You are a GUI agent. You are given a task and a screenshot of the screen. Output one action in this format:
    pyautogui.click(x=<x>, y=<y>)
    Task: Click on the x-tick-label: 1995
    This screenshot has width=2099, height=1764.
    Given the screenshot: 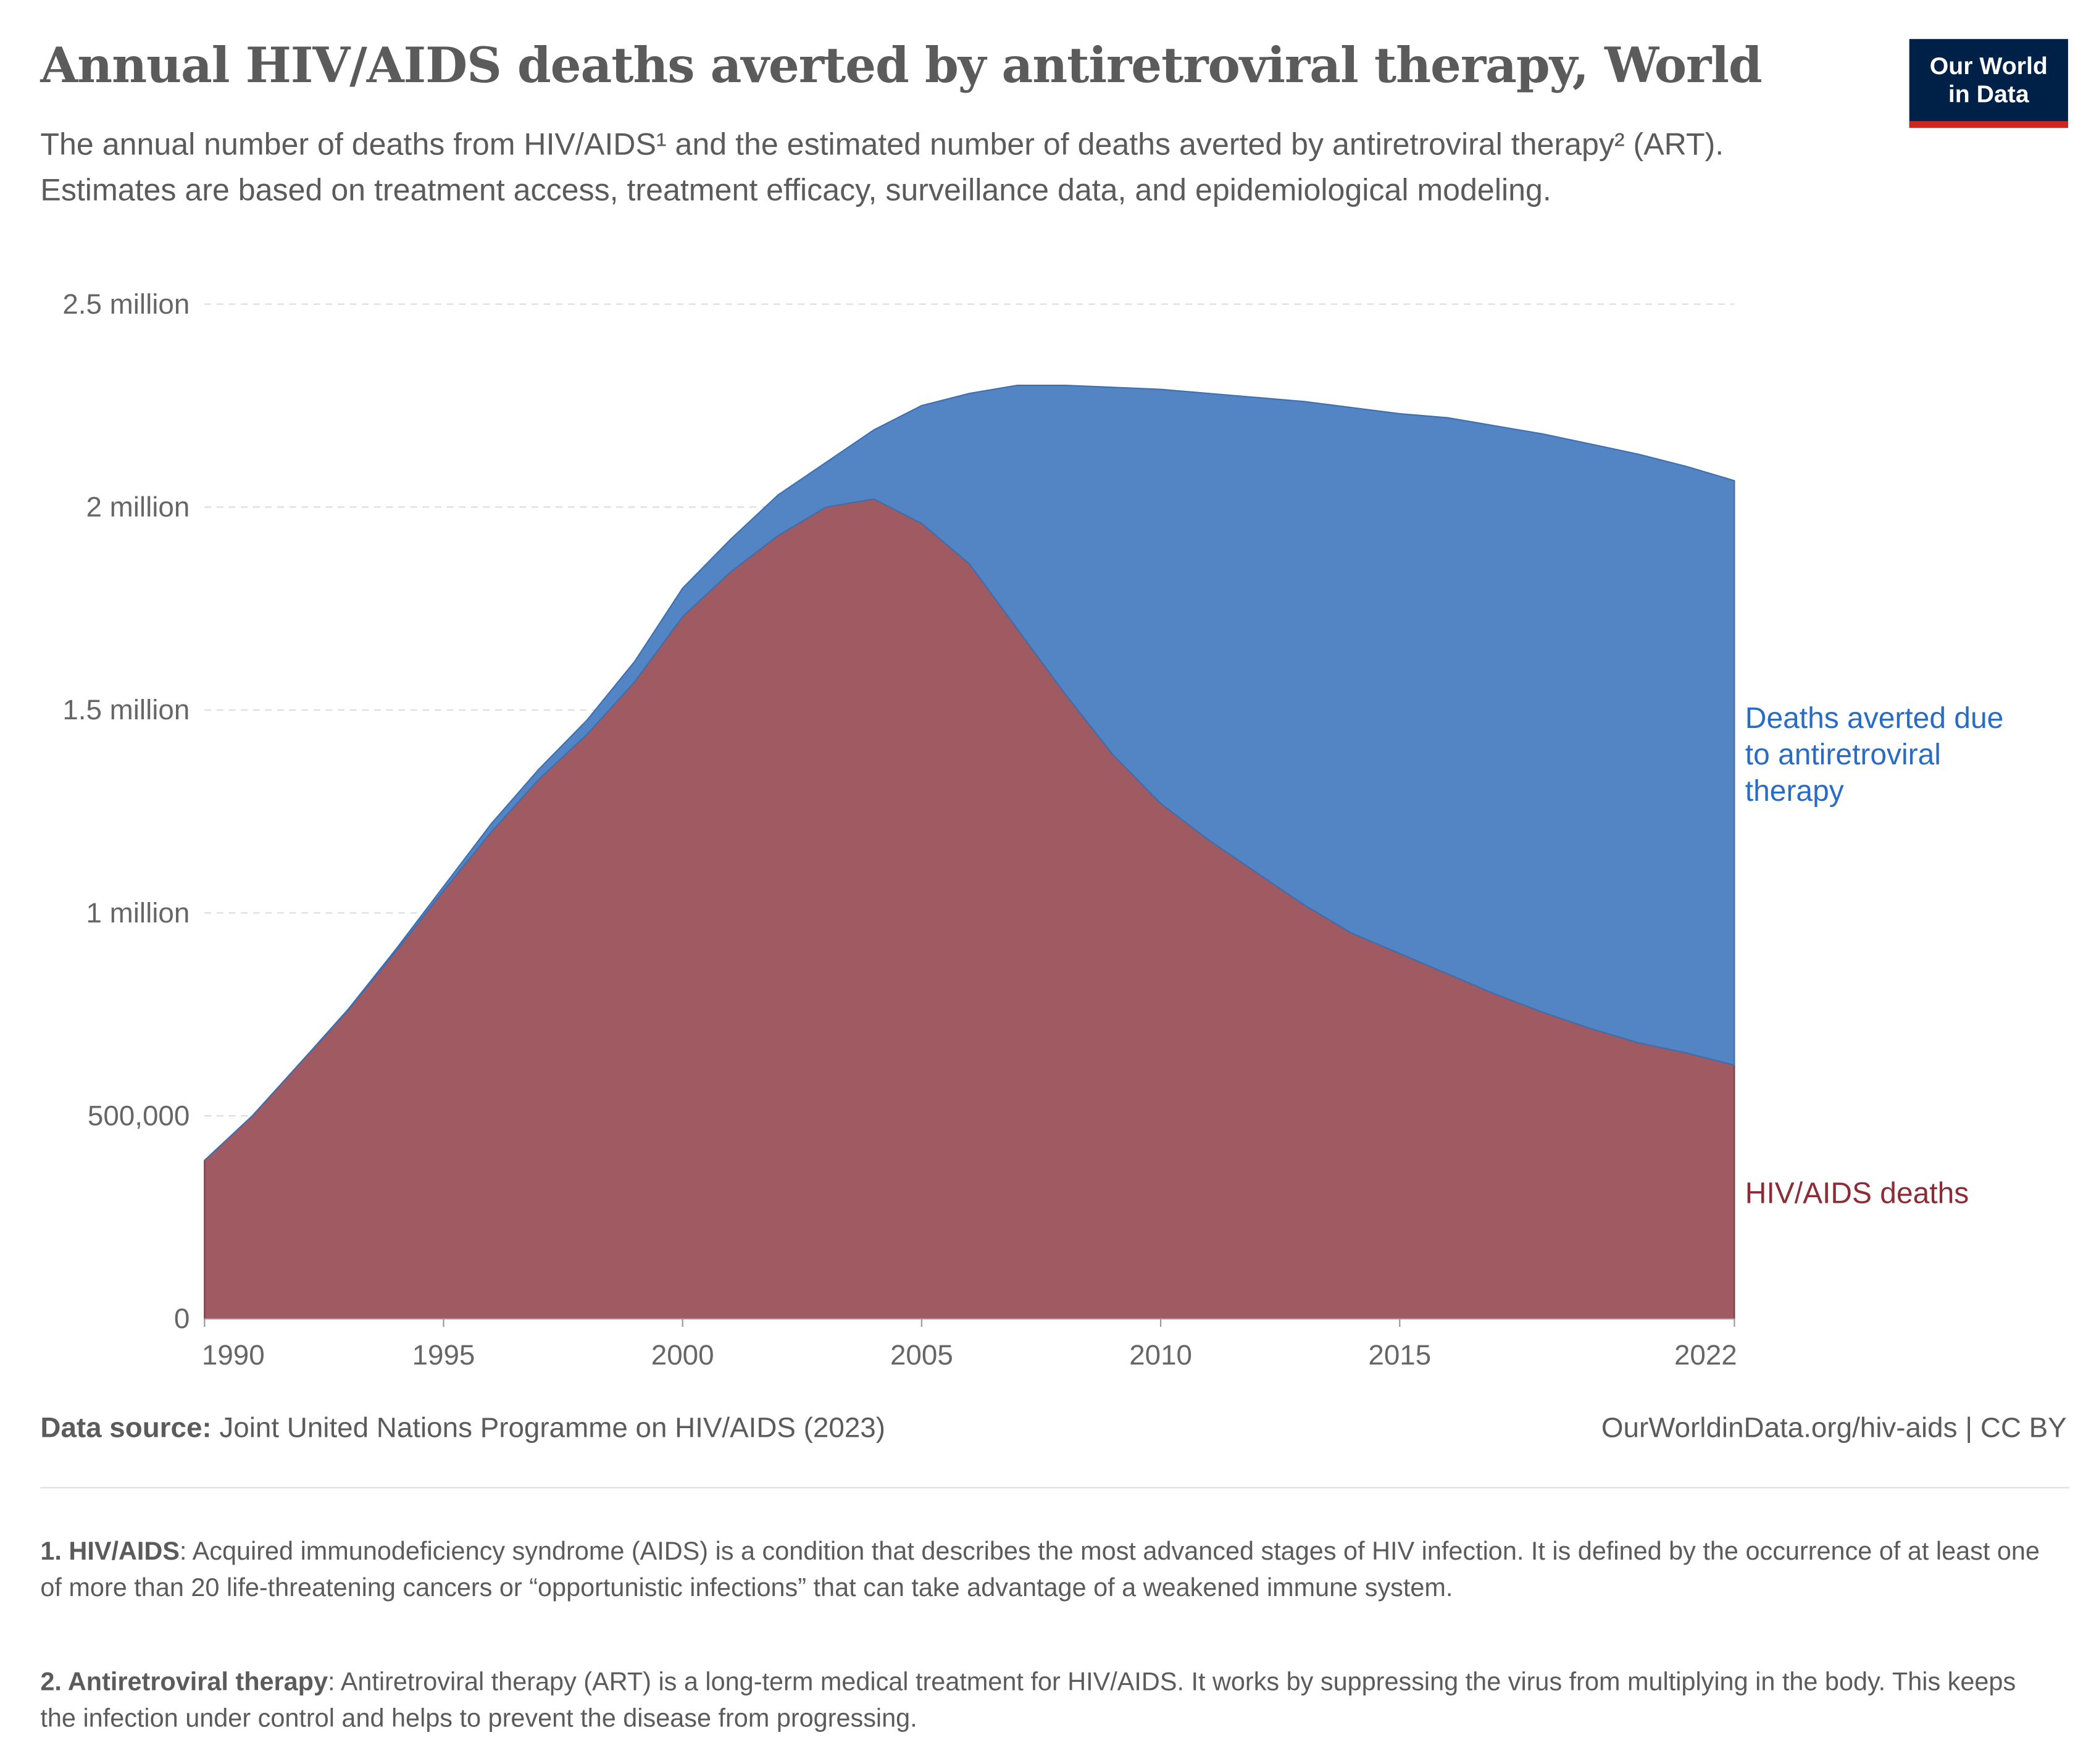 What is the action you would take?
    pyautogui.click(x=444, y=1355)
    